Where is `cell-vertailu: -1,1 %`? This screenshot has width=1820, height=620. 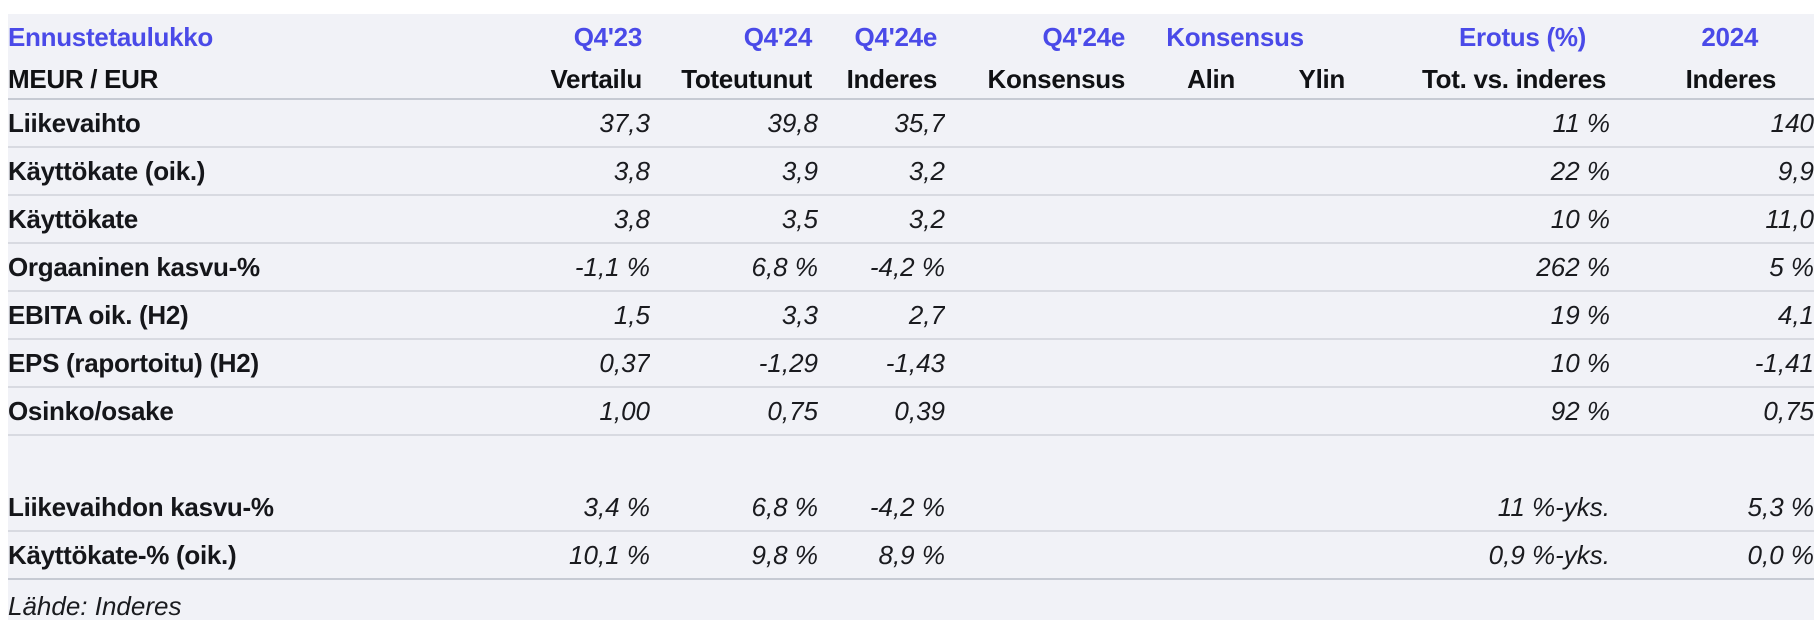 cell-vertailu: -1,1 % is located at coordinates (535, 266).